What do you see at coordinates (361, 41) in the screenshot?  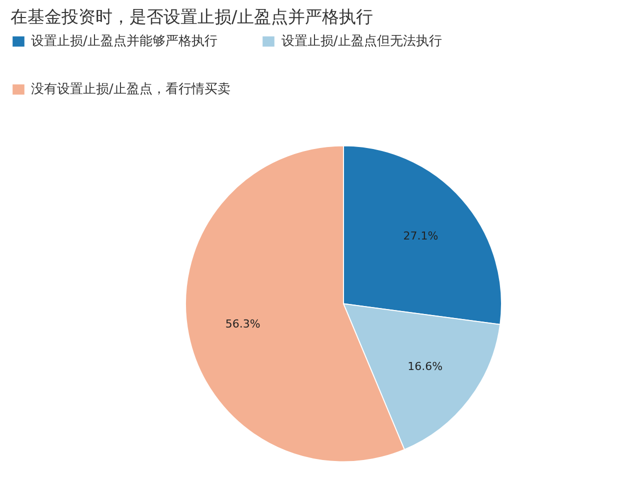 I see `legend-label: 设置止损/止盈点但无法执行` at bounding box center [361, 41].